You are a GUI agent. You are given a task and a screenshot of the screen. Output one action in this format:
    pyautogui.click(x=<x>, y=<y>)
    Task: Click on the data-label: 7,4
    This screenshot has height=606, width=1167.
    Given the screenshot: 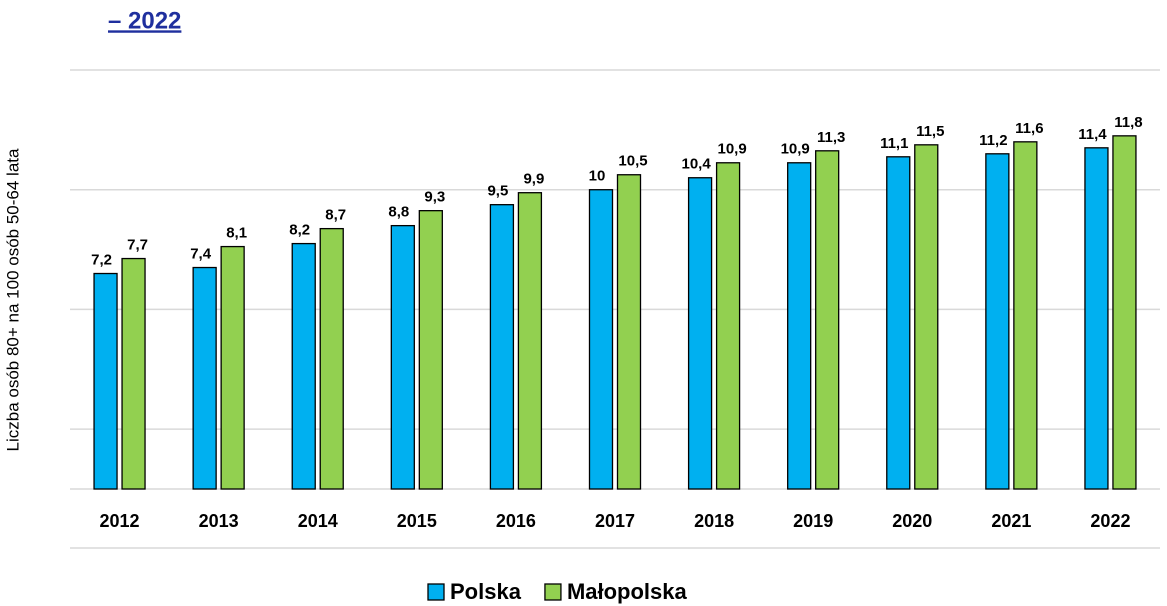 What is the action you would take?
    pyautogui.click(x=201, y=253)
    